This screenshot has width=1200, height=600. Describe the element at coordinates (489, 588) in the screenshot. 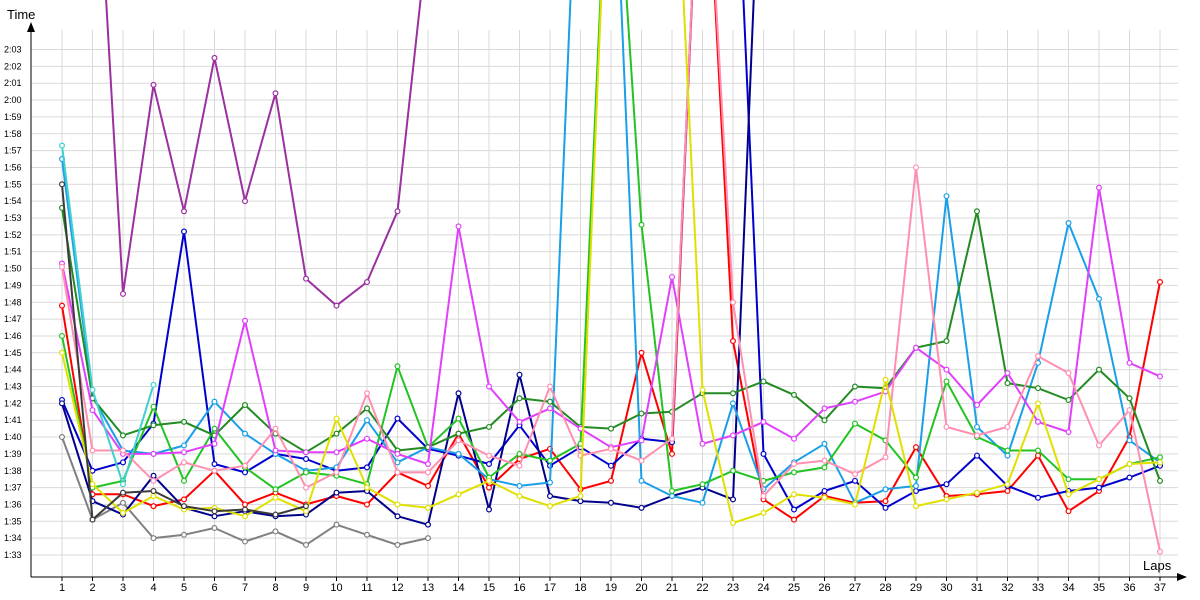

I see `x-tick-label: 15` at that location.